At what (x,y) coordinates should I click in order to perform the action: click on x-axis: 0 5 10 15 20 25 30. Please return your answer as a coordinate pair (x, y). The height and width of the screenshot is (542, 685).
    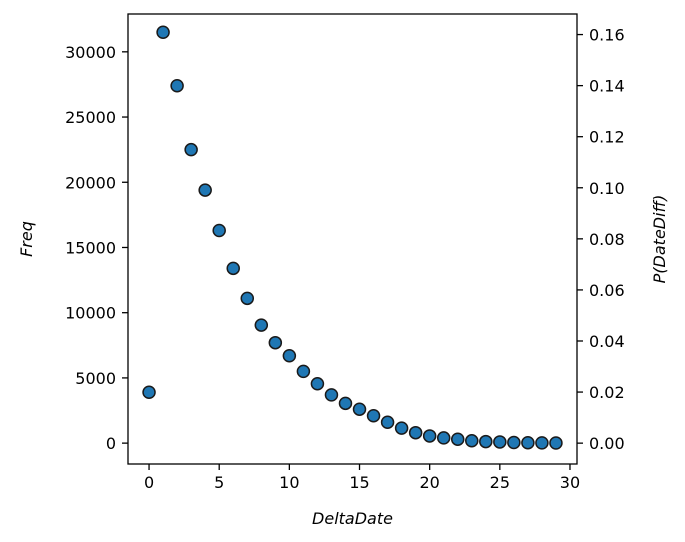
    Looking at the image, I should click on (362, 478).